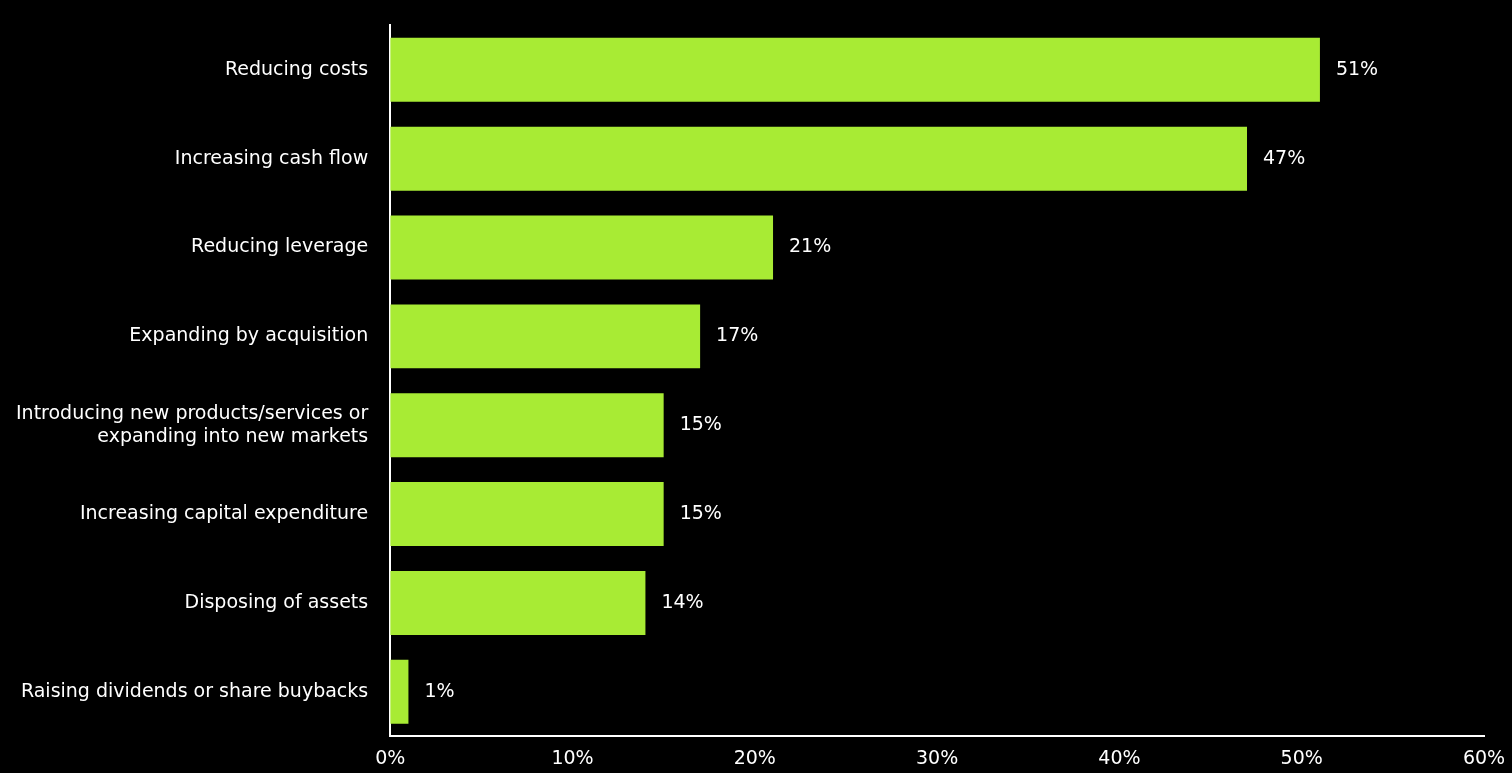  I want to click on data-label: 21%, so click(810, 245).